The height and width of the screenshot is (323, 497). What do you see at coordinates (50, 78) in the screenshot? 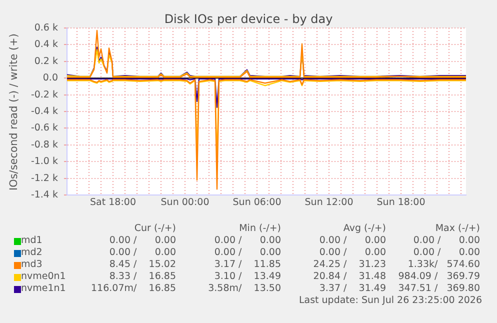
I see `y-tick-label: 0.0` at bounding box center [50, 78].